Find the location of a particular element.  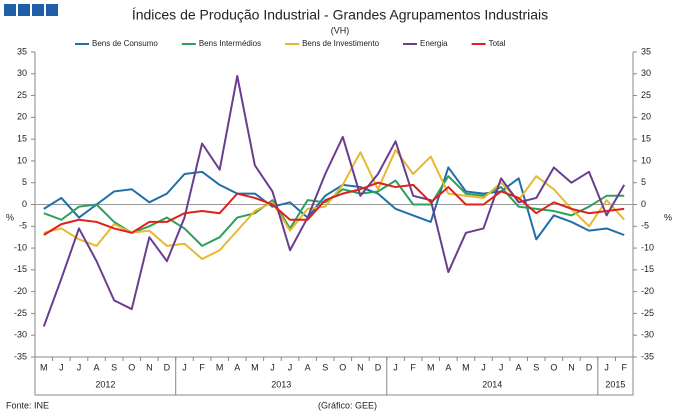

y2-tick-label: -35 is located at coordinates (647, 356).